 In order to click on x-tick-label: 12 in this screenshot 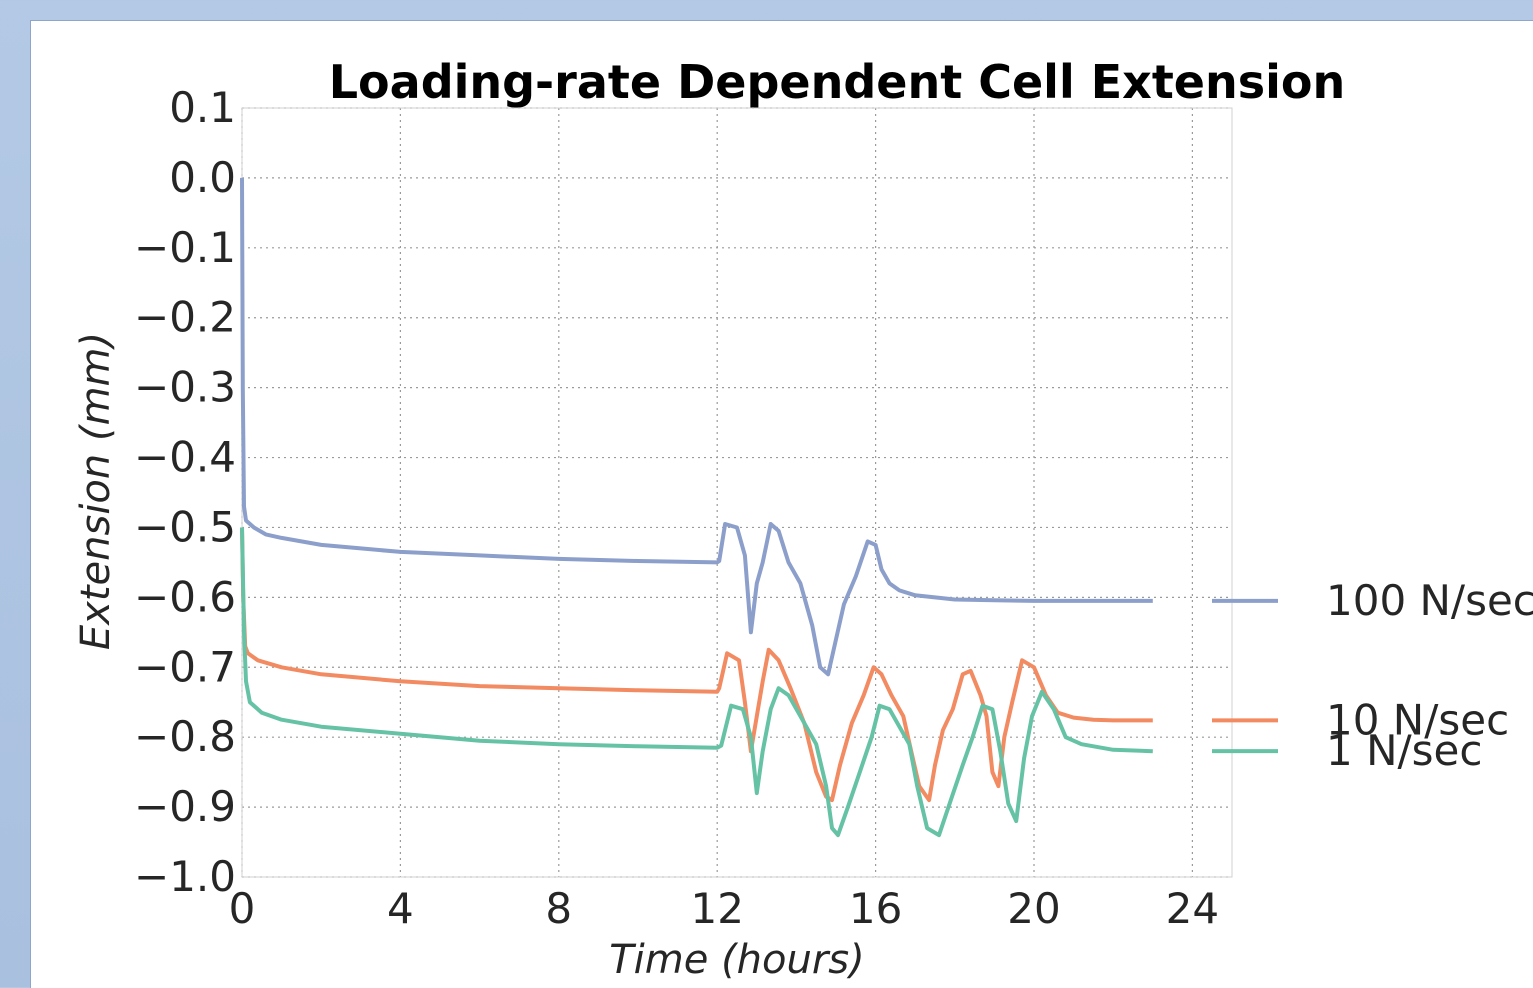, I will do `click(716, 908)`.